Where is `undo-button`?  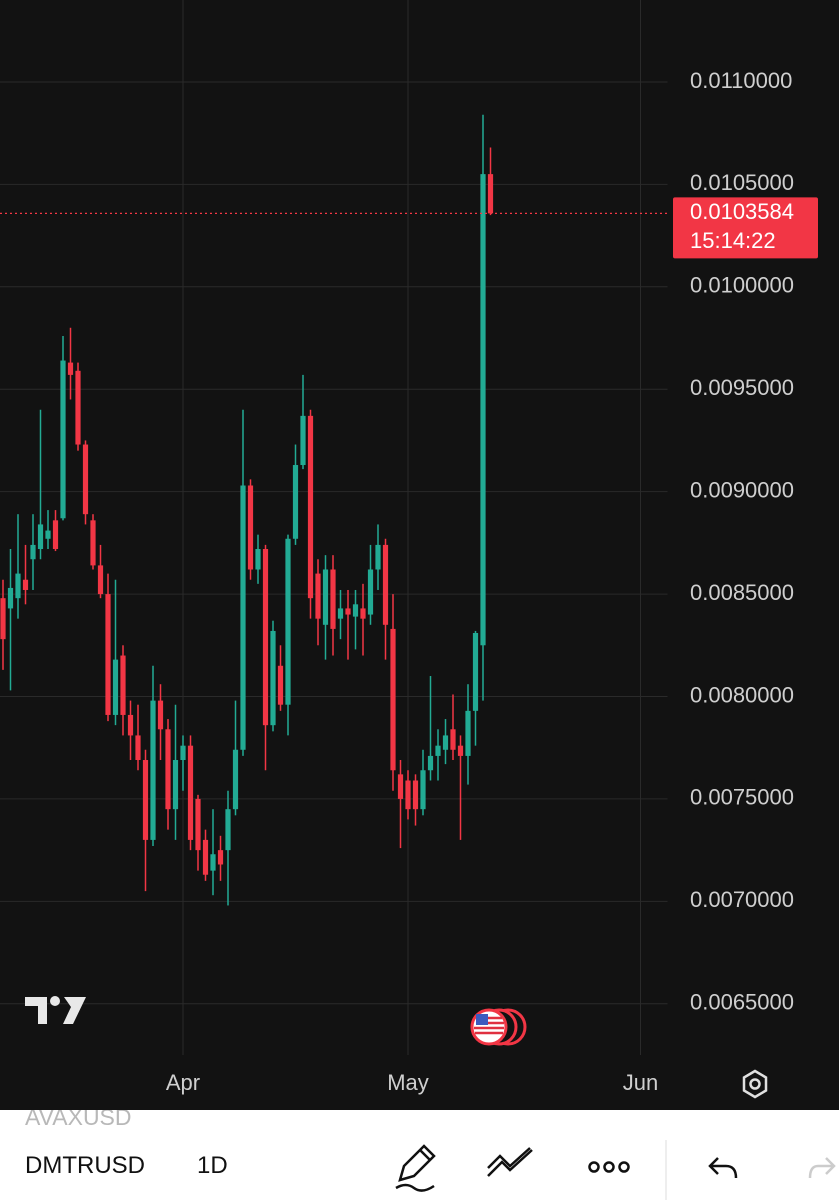 undo-button is located at coordinates (723, 1168).